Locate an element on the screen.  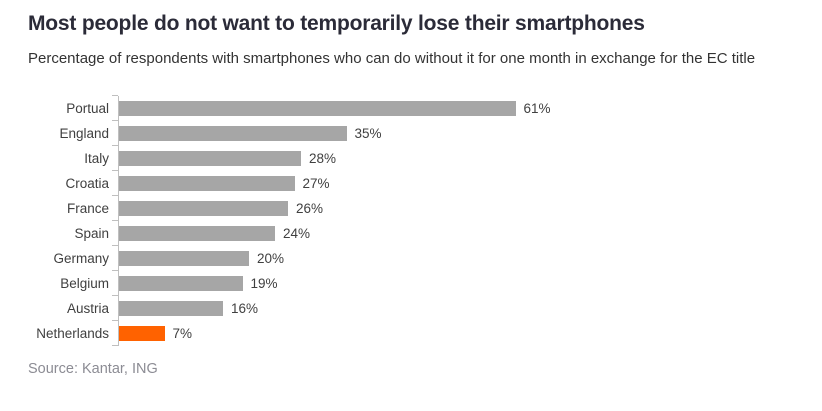
category-label: France is located at coordinates (87, 208).